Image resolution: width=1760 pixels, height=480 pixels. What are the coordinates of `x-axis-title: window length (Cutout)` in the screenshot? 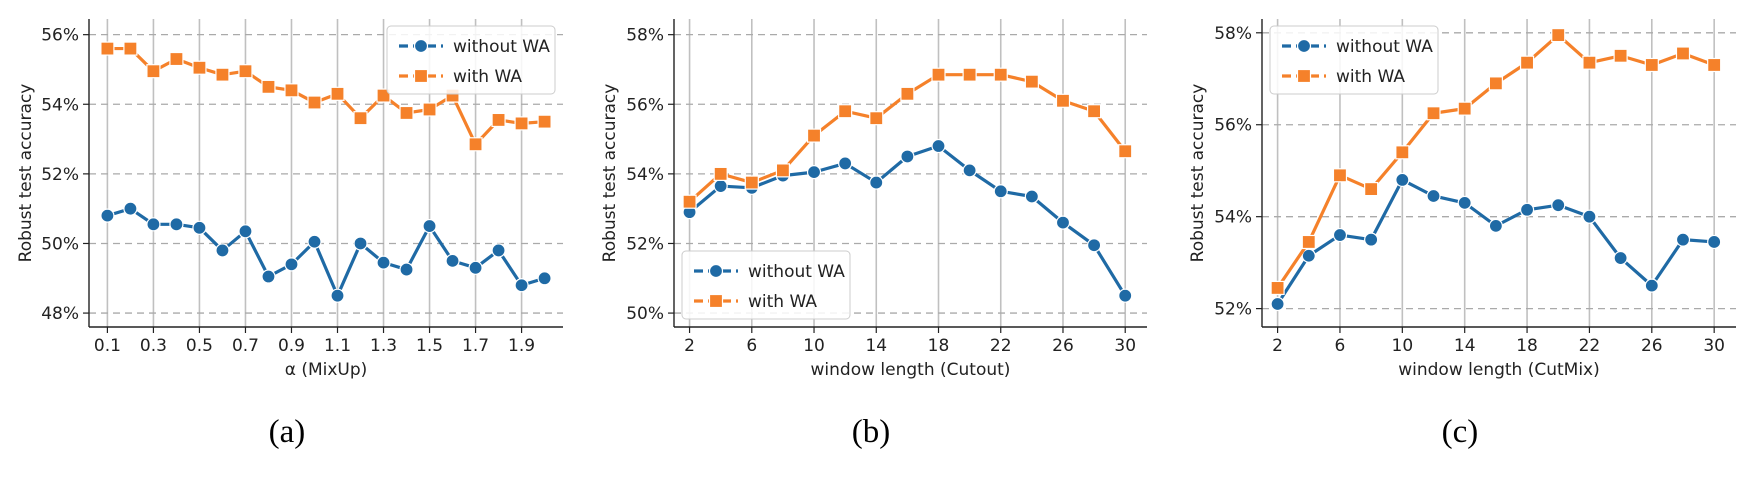 It's located at (911, 370).